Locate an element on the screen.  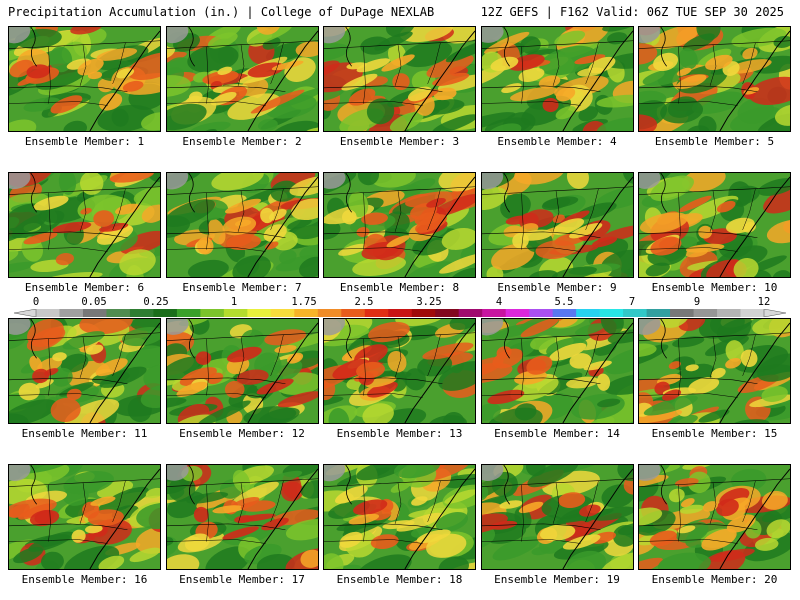
ensemble-panel: Ensemble Member: 11 is located at coordinates (84, 384).